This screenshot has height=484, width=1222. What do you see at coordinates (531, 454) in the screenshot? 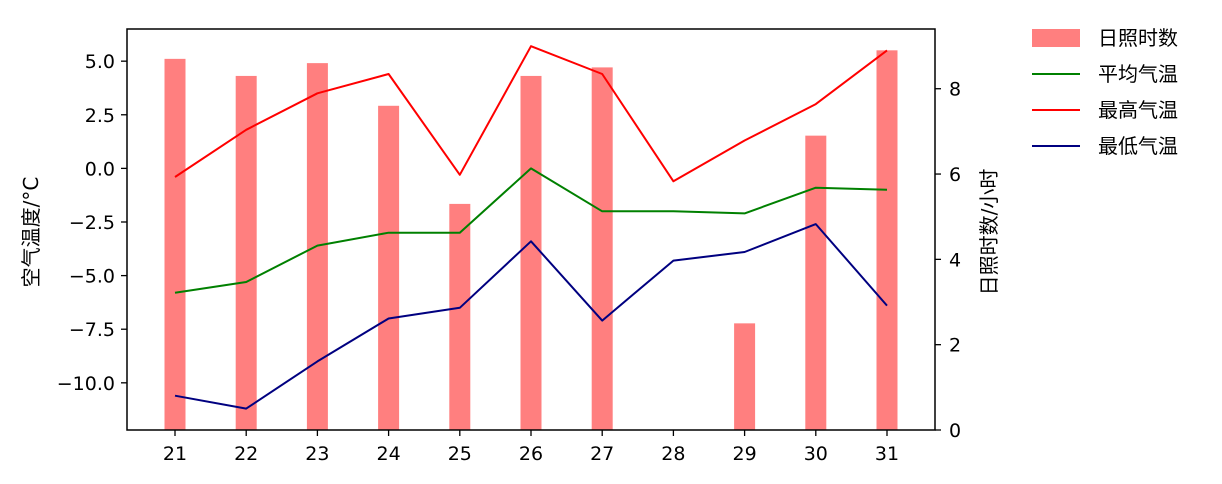
I see `x-tick-label: 26` at bounding box center [531, 454].